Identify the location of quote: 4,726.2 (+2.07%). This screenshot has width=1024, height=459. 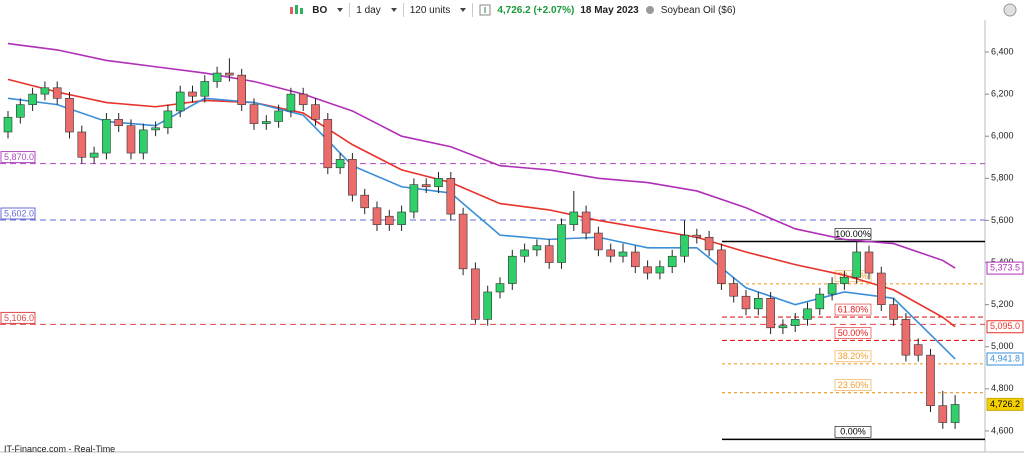
(536, 10).